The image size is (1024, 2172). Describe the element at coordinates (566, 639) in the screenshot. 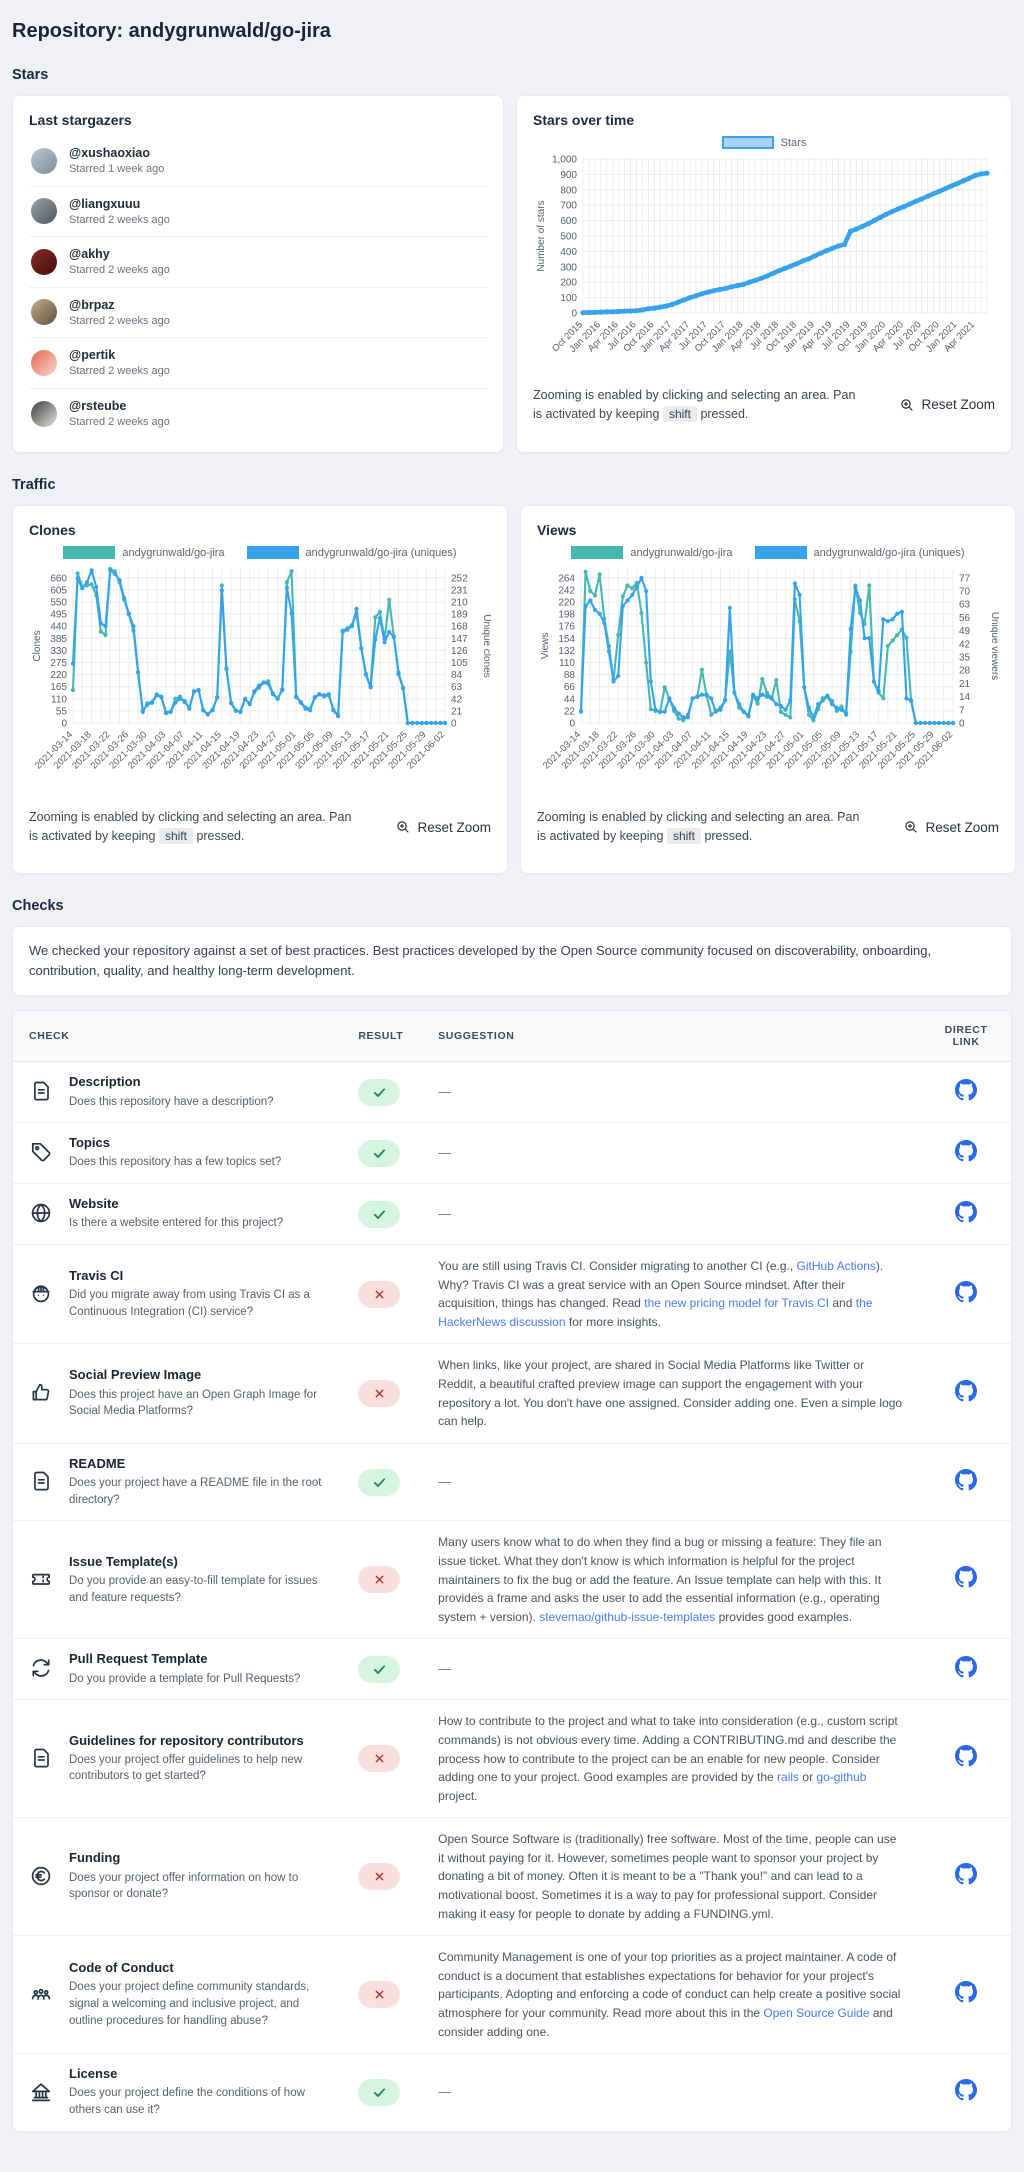

I see `svg-text: 154` at that location.